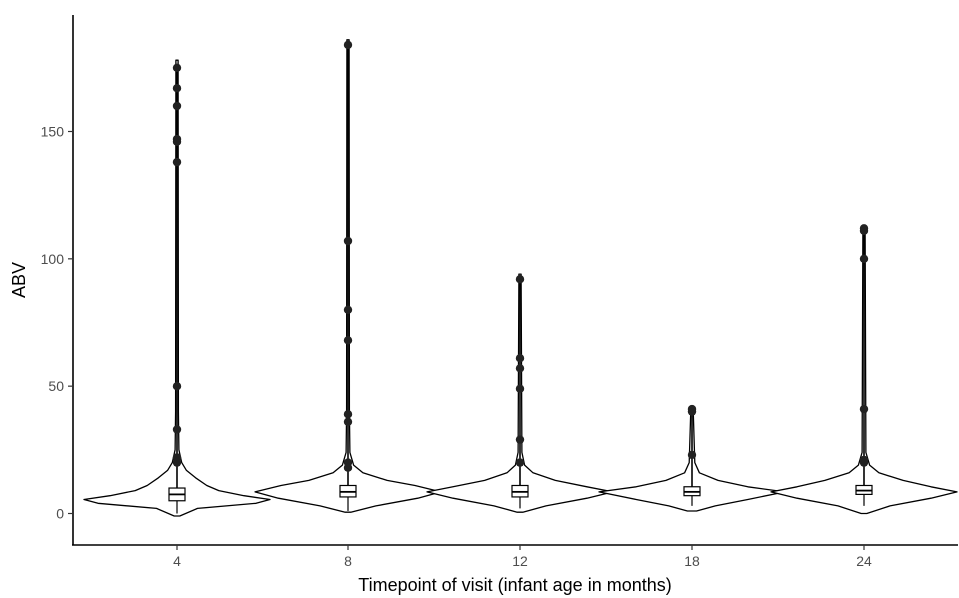  I want to click on y-ticks: 0 50 100 150, so click(57, 323).